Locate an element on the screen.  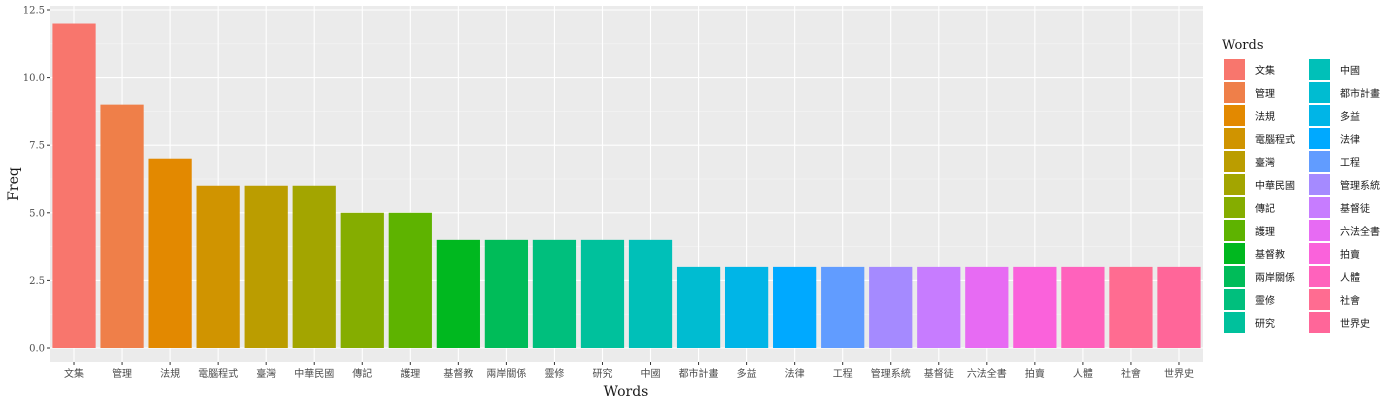
x-tick-label: 管理系統 is located at coordinates (891, 373).